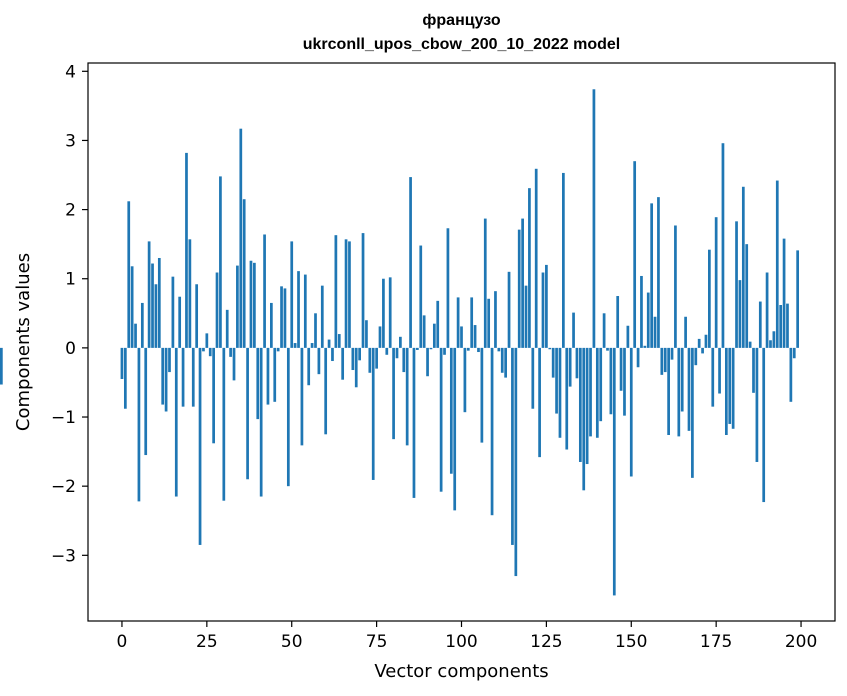 Image resolution: width=847 pixels, height=696 pixels. What do you see at coordinates (461, 671) in the screenshot?
I see `x-axis-label: Vector components` at bounding box center [461, 671].